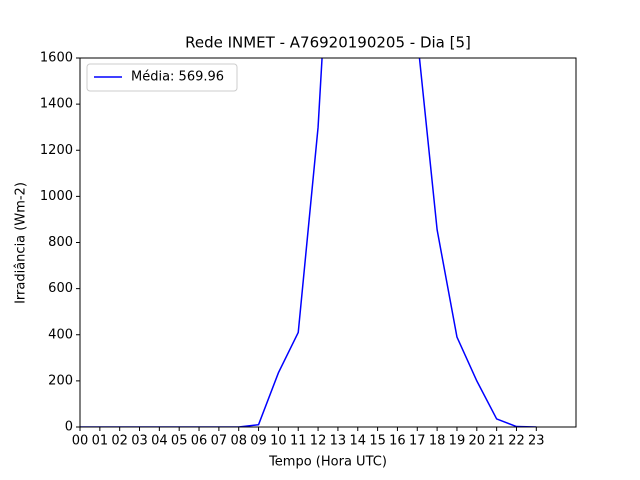  I want to click on x-tick-label: 13, so click(338, 441).